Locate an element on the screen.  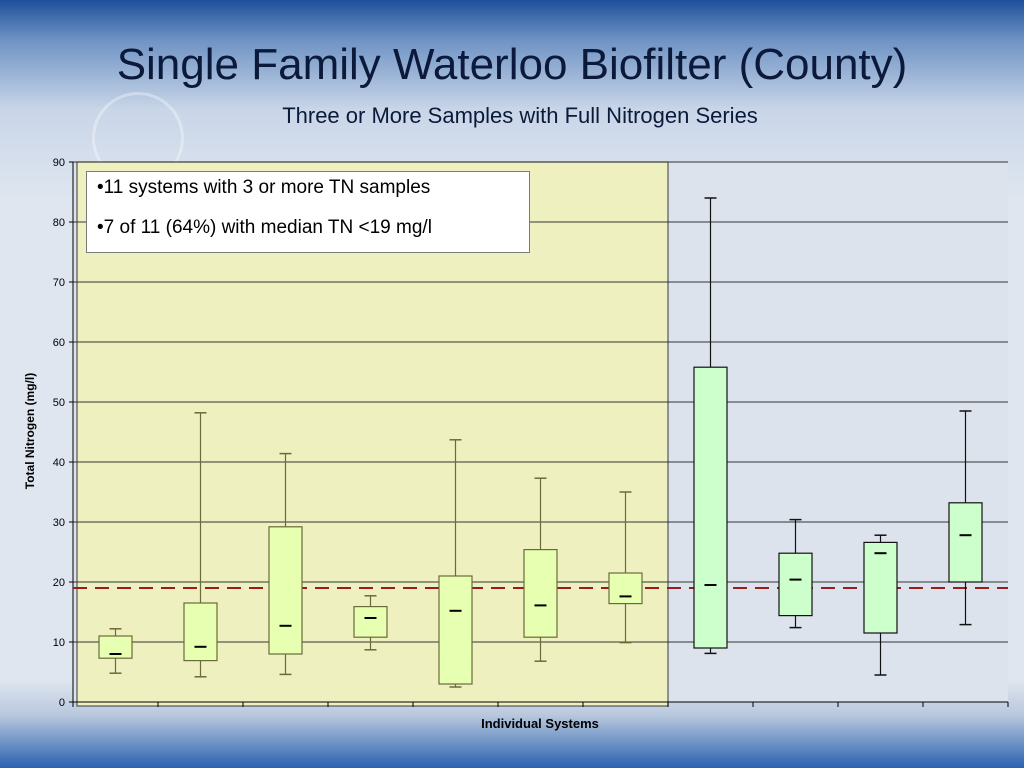
y-tick-label: 30 is located at coordinates (59, 523).